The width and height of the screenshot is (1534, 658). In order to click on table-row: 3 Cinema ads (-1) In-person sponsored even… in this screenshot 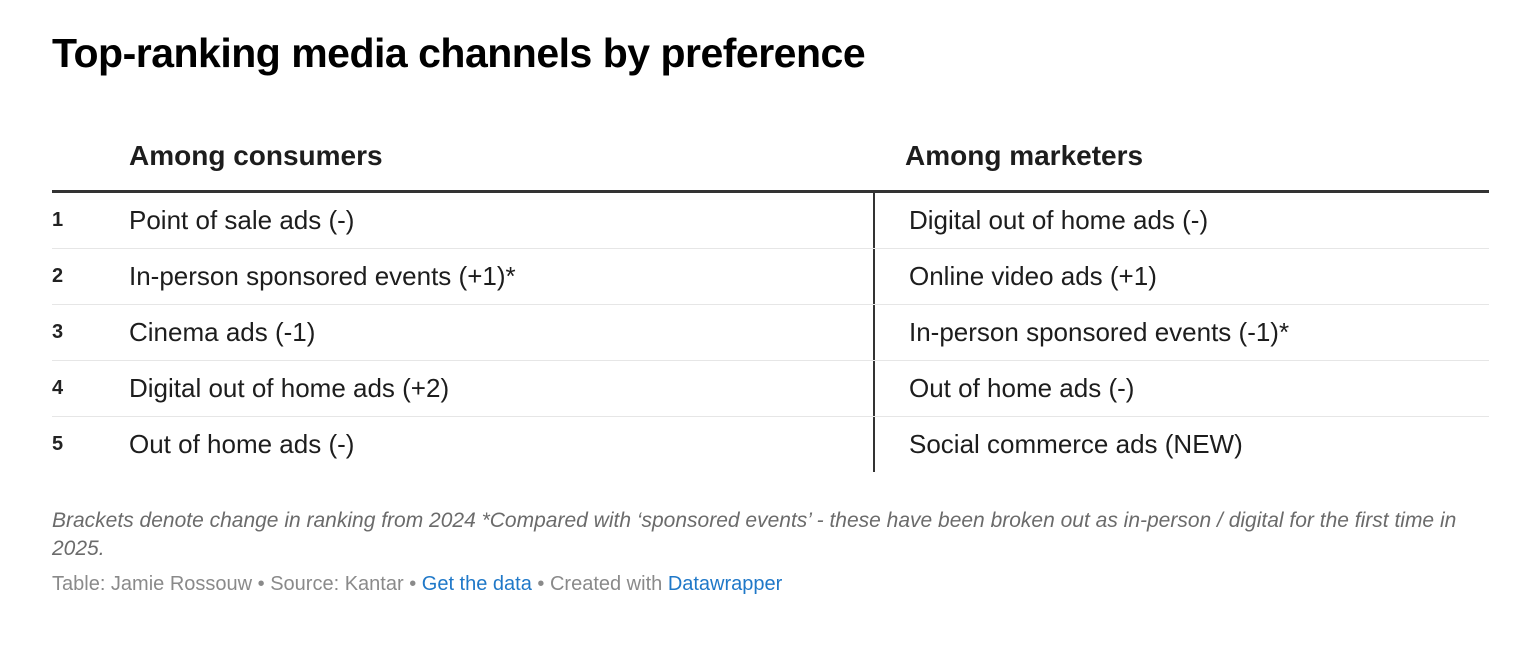, I will do `click(770, 333)`.